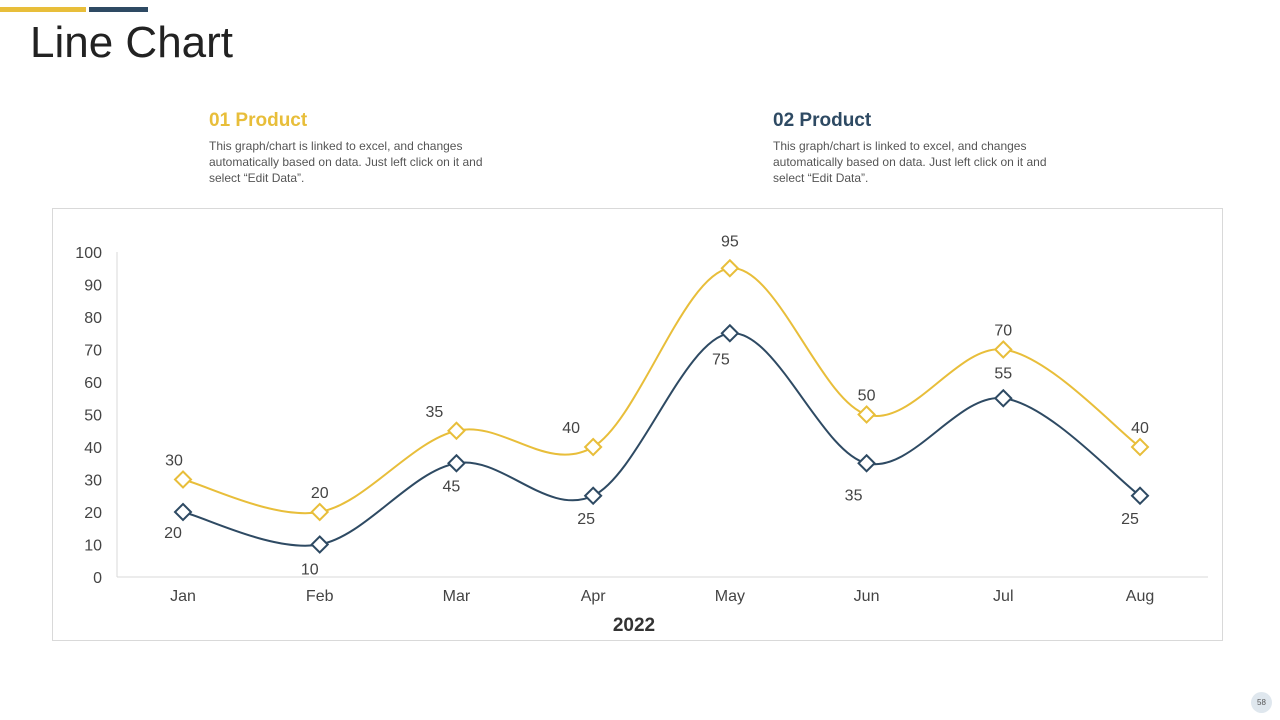 The image size is (1280, 720). I want to click on x-axis-title: 2022, so click(634, 625).